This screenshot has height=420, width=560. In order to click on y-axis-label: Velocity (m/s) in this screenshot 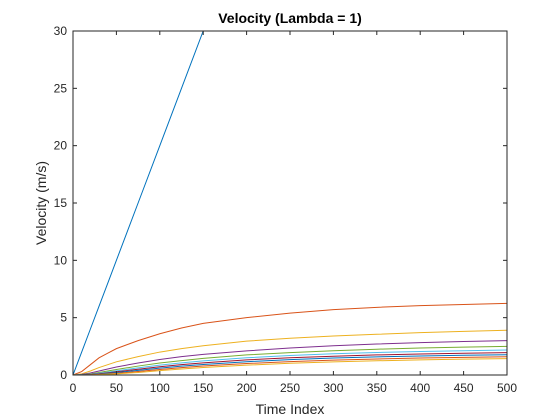, I will do `click(41, 203)`.